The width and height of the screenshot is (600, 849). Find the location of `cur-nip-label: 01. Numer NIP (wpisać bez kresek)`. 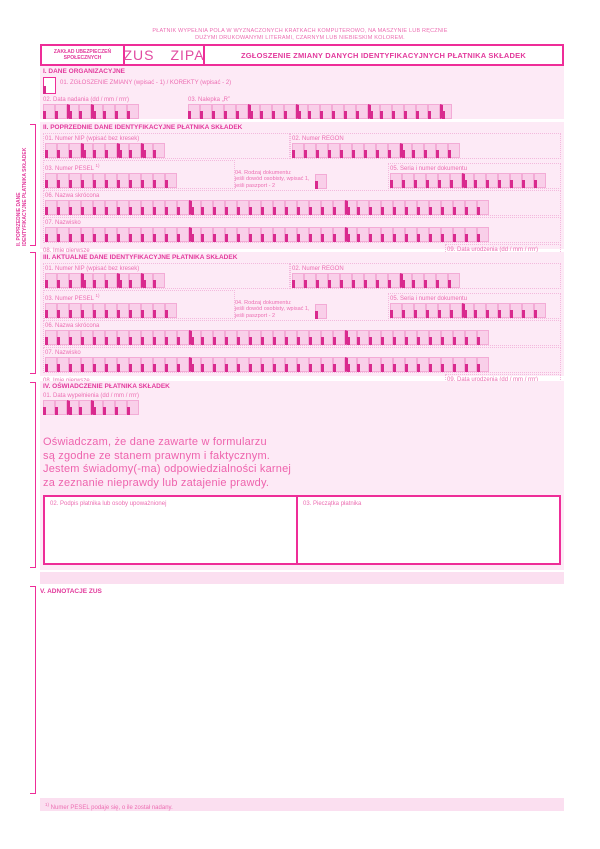

cur-nip-label: 01. Numer NIP (wpisać bez kresek) is located at coordinates (92, 269).